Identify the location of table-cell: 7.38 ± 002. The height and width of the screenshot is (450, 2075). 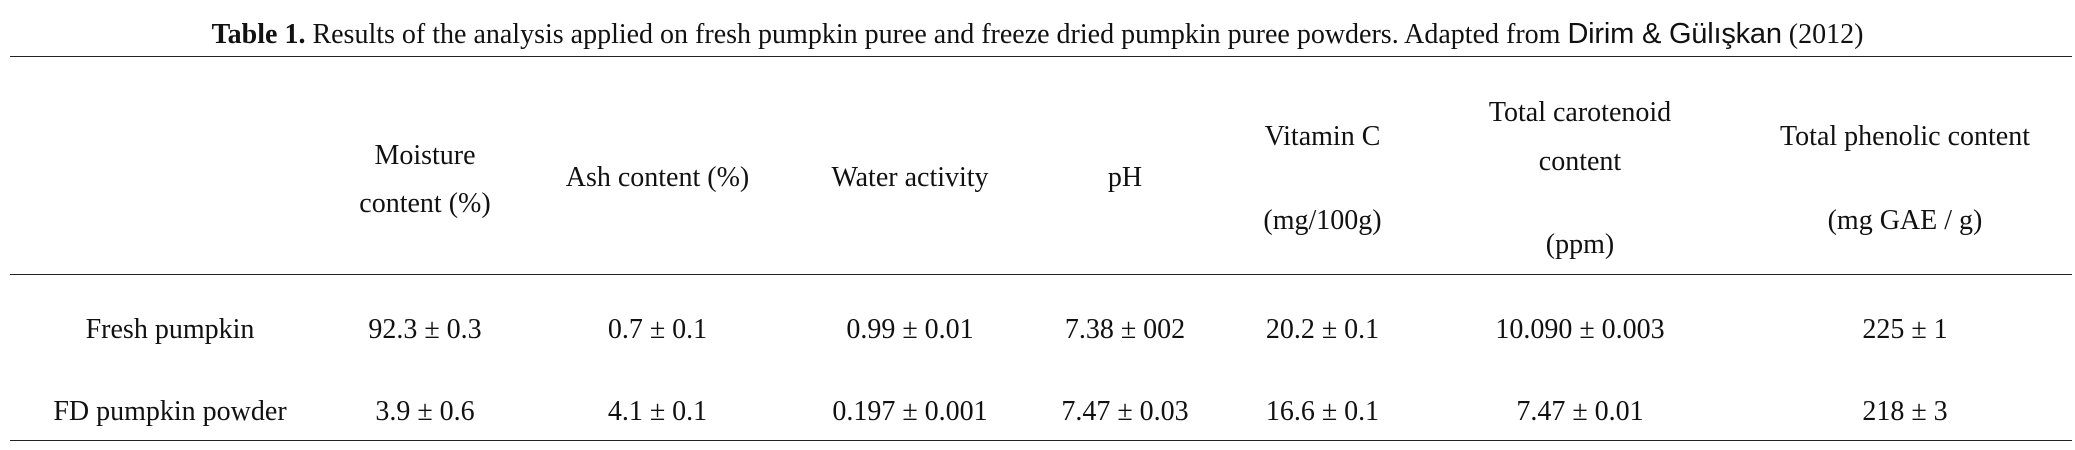
(1125, 329).